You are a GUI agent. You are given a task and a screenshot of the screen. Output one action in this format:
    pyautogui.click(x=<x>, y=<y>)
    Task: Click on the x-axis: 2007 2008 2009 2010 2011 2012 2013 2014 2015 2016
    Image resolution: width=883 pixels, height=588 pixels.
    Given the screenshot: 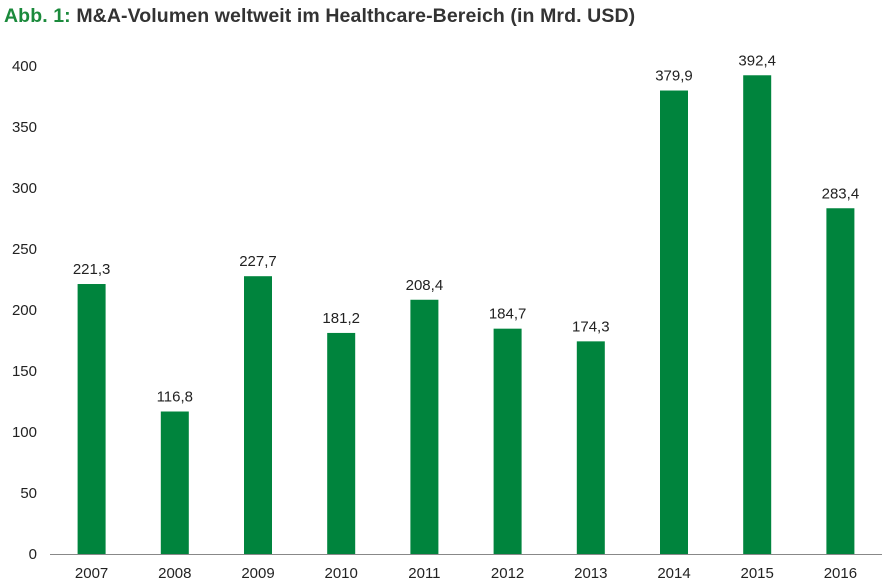 What is the action you would take?
    pyautogui.click(x=466, y=568)
    